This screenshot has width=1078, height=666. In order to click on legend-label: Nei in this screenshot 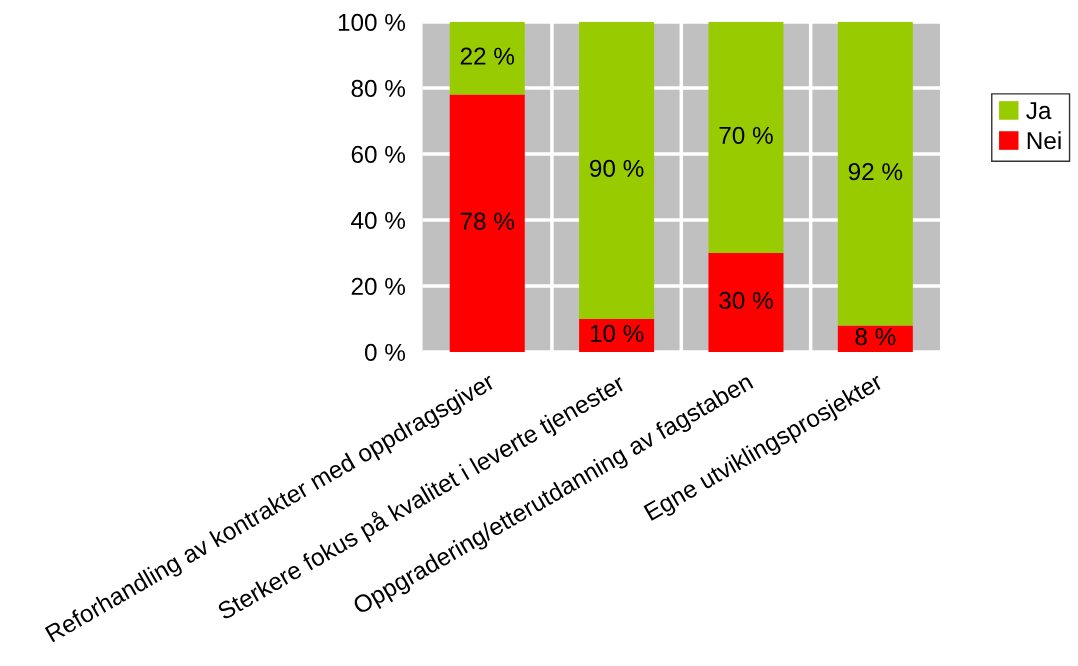, I will do `click(1044, 140)`.